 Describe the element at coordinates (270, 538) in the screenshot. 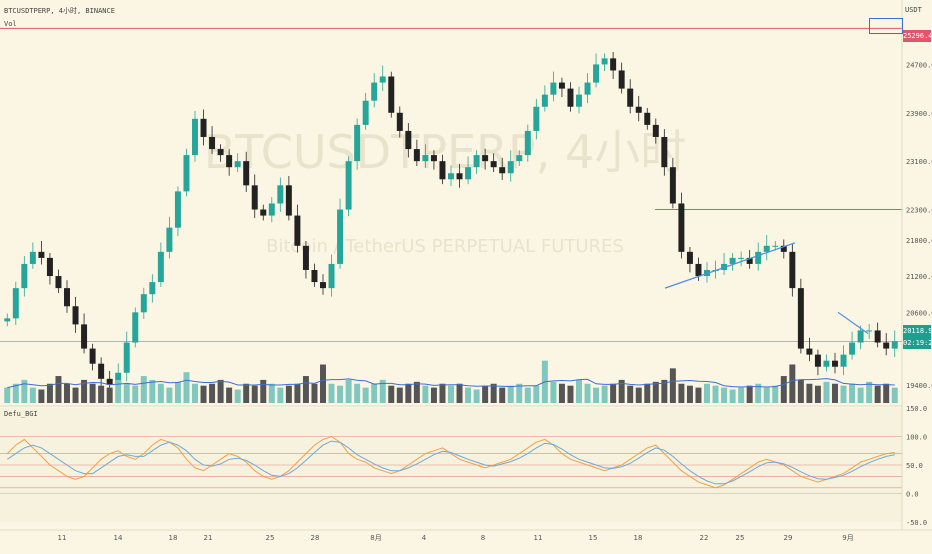

I see `time-tick-label: 25` at that location.